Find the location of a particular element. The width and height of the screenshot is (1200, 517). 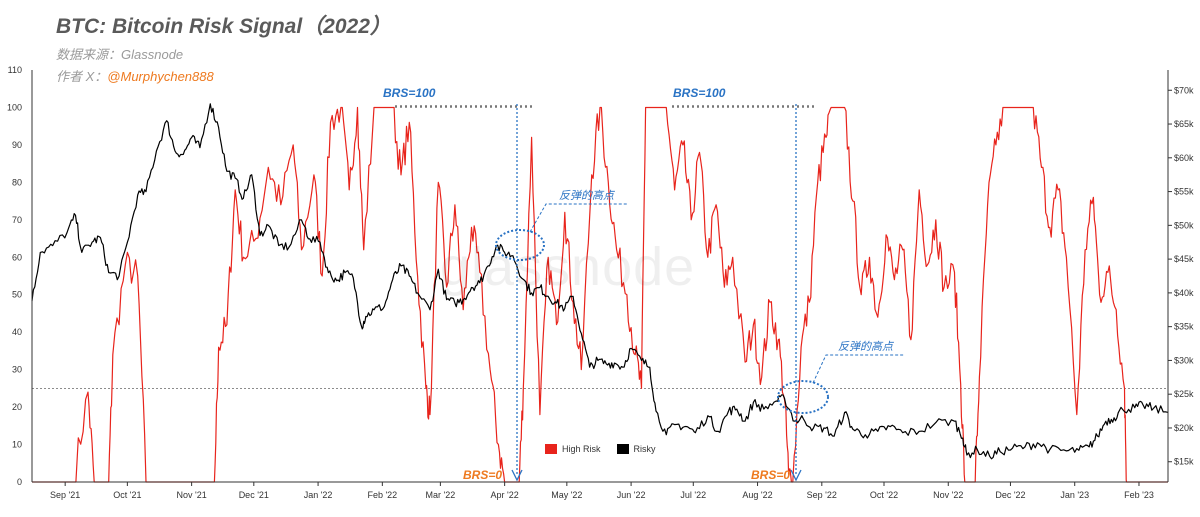

legend-label-risky: Risky is located at coordinates (644, 449).